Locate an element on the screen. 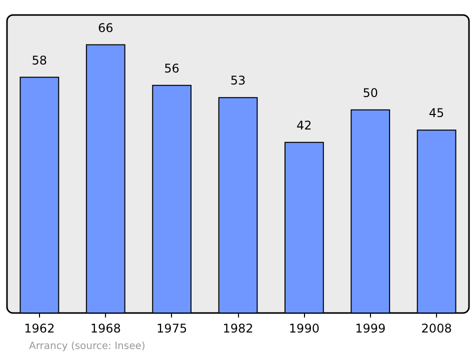 The image size is (475, 355). x-tick-label: 1990 is located at coordinates (304, 329).